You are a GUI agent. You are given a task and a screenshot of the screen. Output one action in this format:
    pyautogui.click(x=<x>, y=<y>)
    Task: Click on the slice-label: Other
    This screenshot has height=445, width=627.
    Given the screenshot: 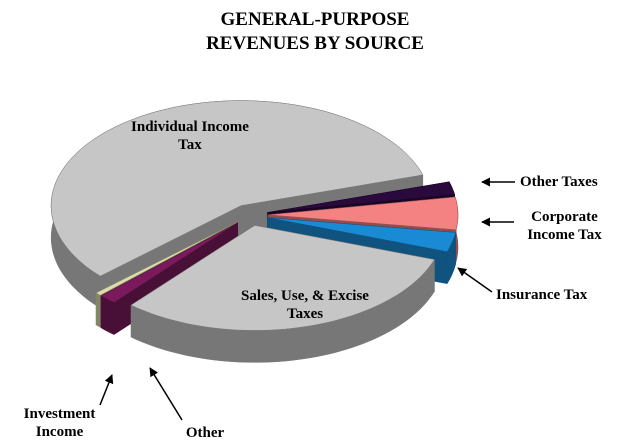 What is the action you would take?
    pyautogui.click(x=205, y=433)
    